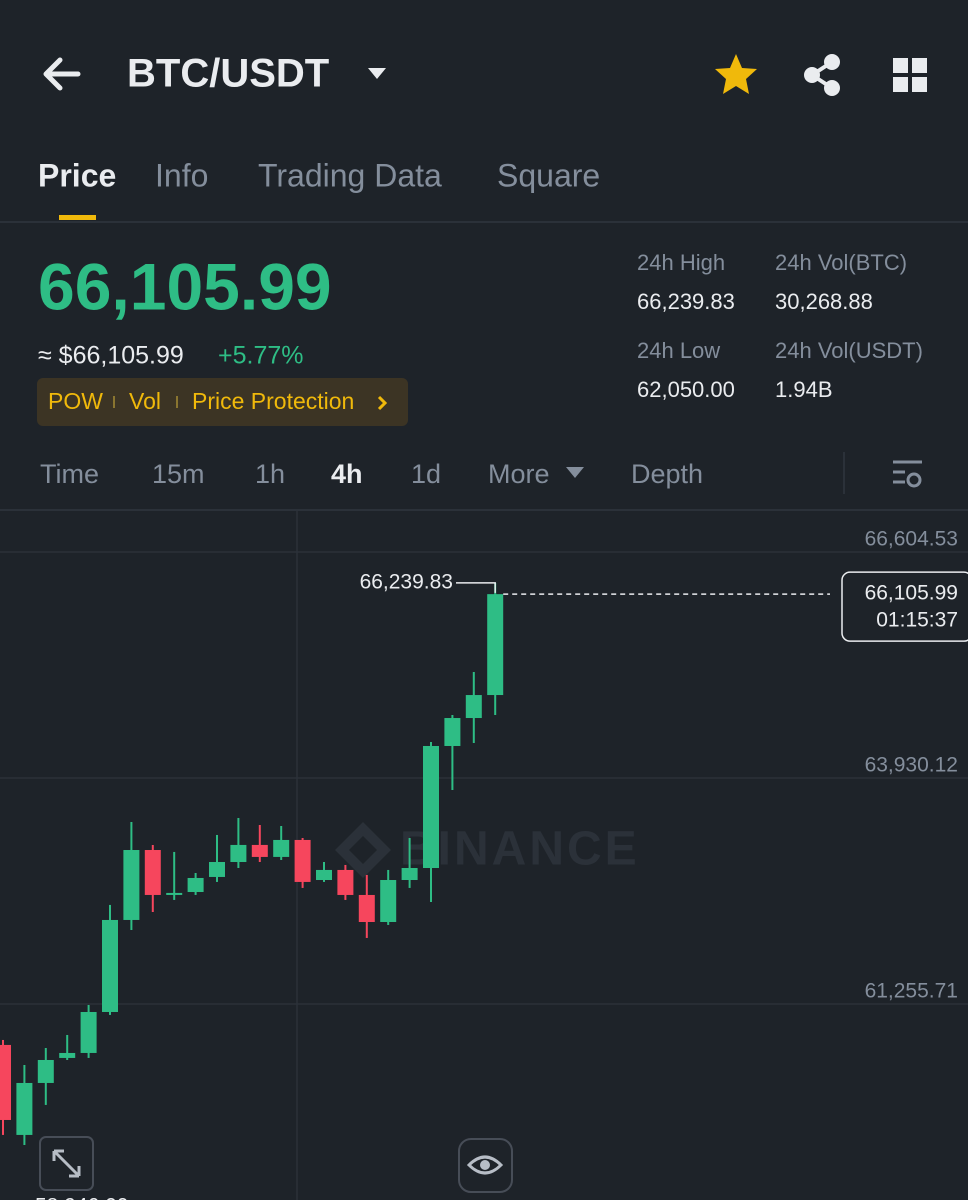  What do you see at coordinates (911, 593) in the screenshot?
I see `last-price-label: 66,105.99` at bounding box center [911, 593].